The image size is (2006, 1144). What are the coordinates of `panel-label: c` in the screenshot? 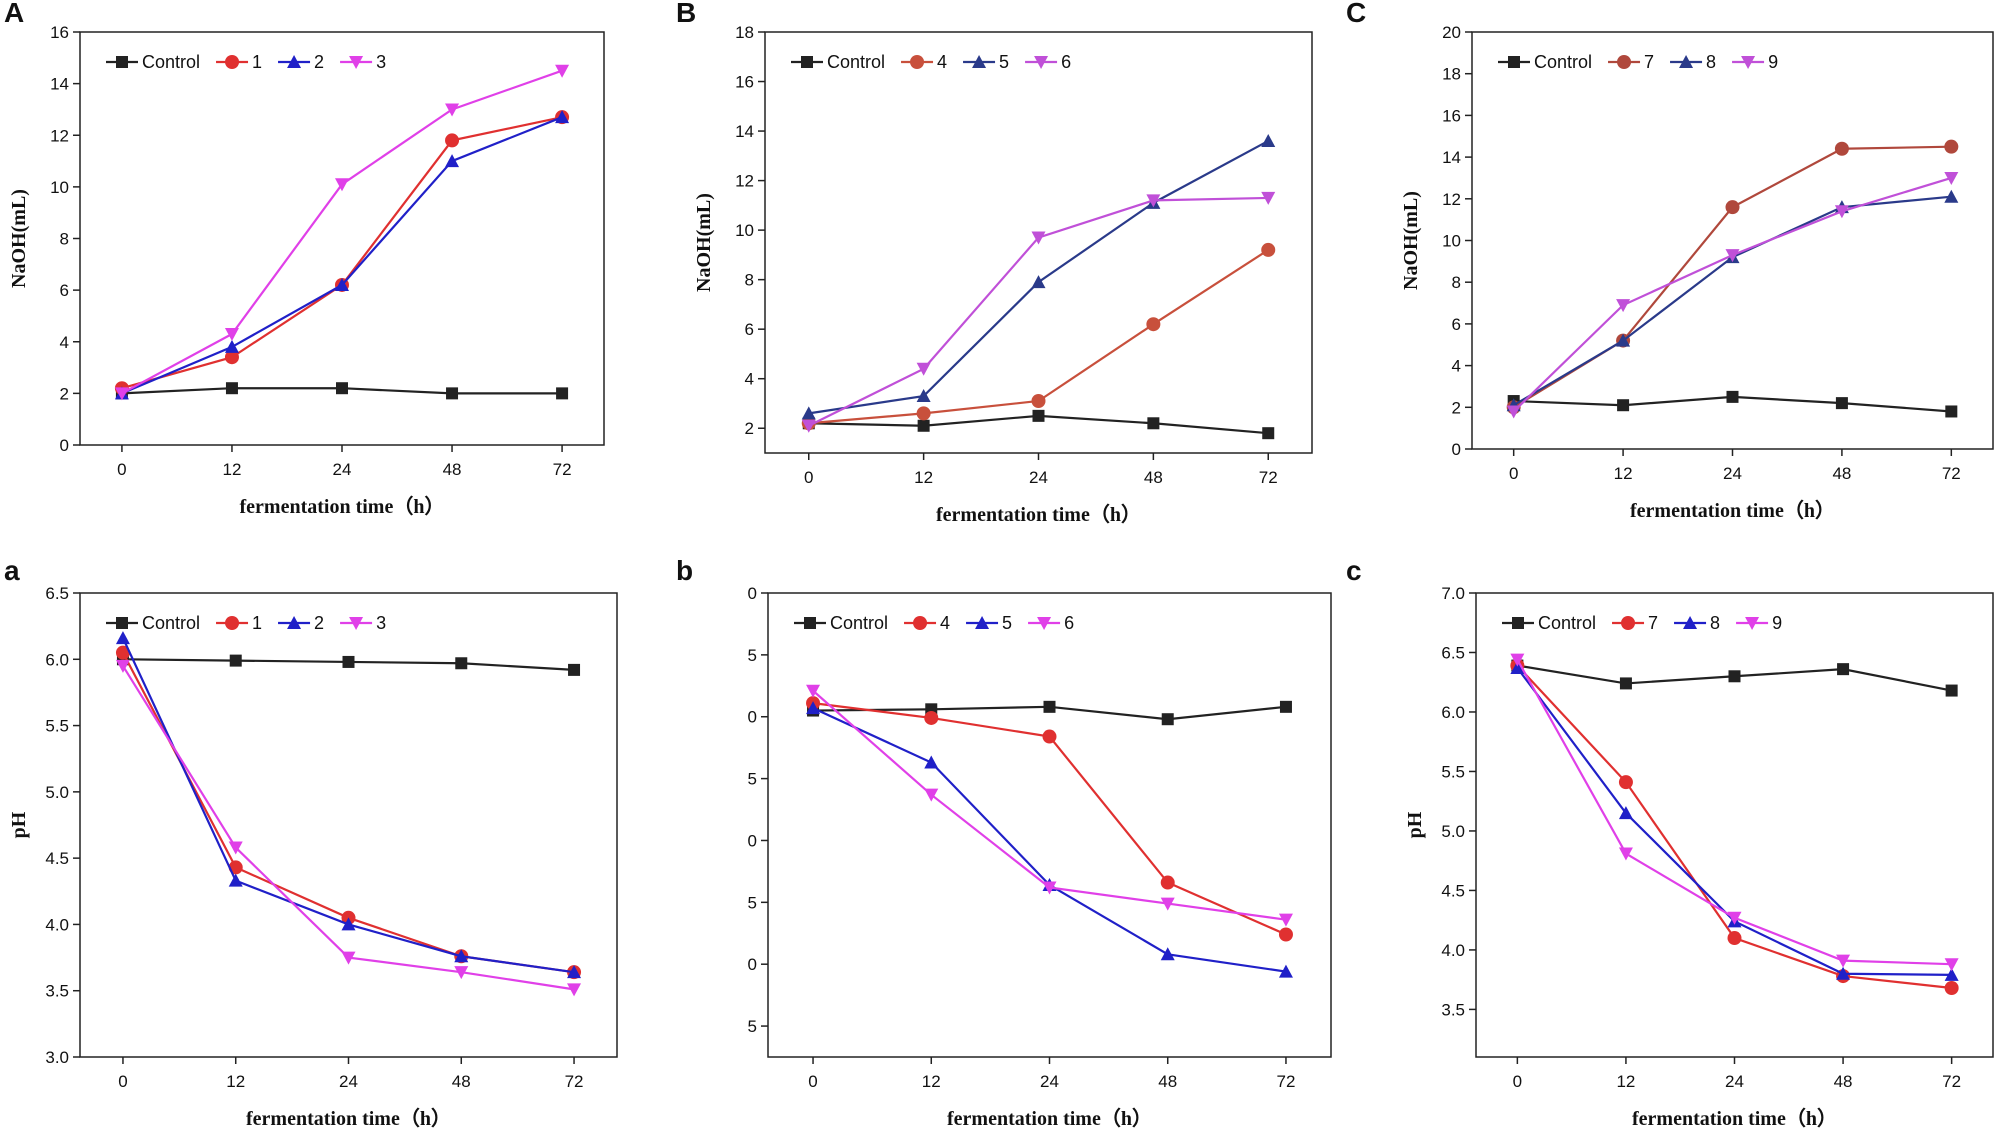 It's located at (1354, 570).